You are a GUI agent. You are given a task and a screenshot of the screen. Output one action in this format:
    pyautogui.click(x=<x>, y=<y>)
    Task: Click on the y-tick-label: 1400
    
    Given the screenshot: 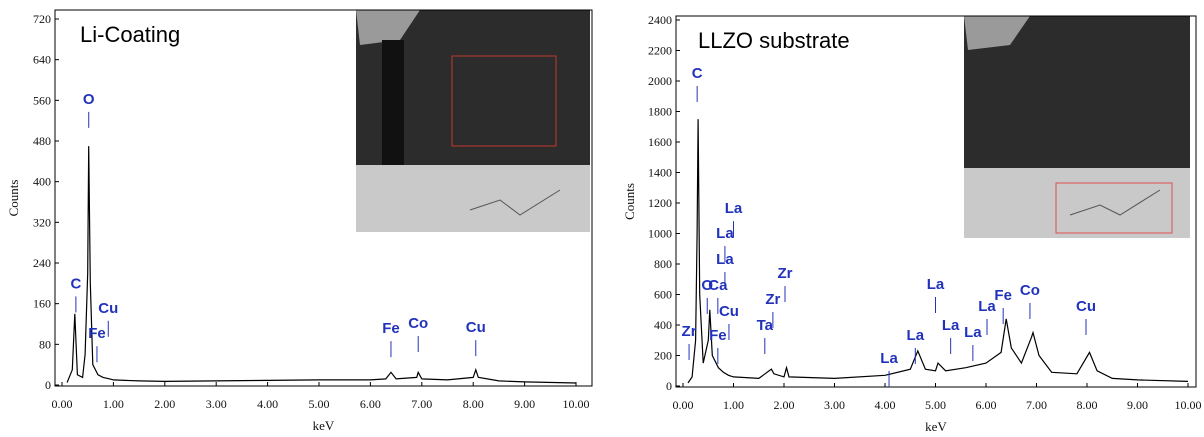 What is the action you would take?
    pyautogui.click(x=660, y=173)
    